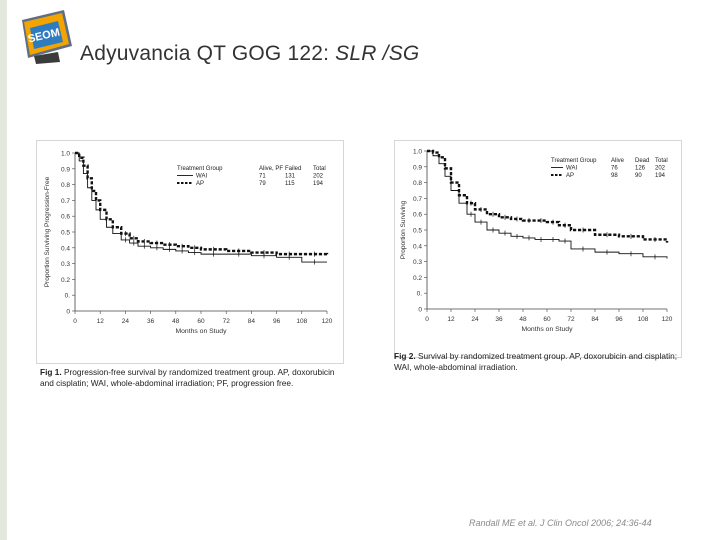  I want to click on os-legend-header: Treatment Group, so click(574, 161).